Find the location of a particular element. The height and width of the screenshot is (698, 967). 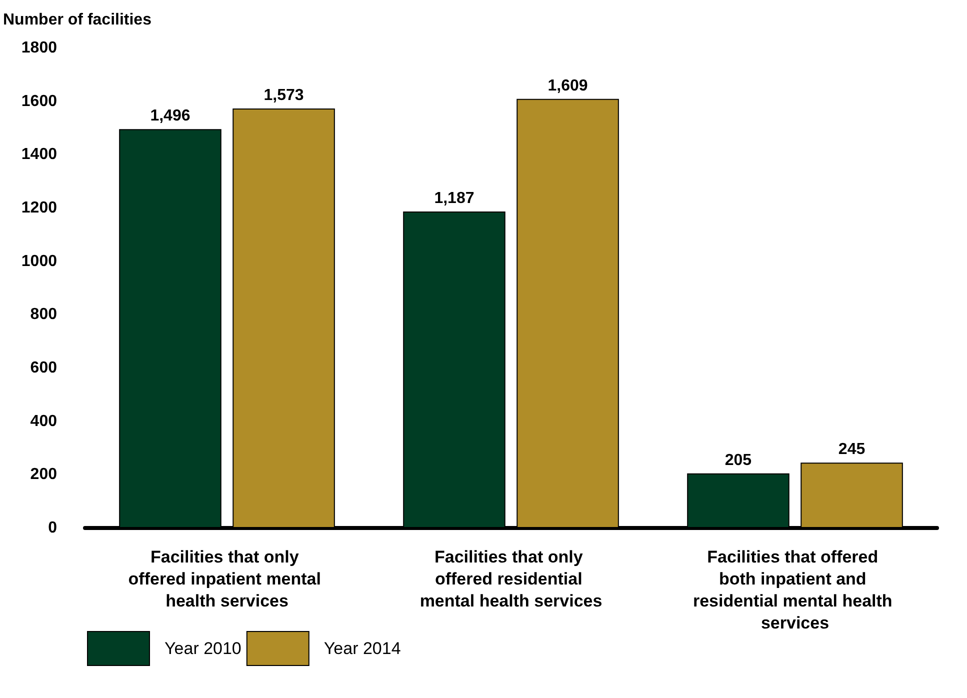

data-label: 1,573 is located at coordinates (284, 95).